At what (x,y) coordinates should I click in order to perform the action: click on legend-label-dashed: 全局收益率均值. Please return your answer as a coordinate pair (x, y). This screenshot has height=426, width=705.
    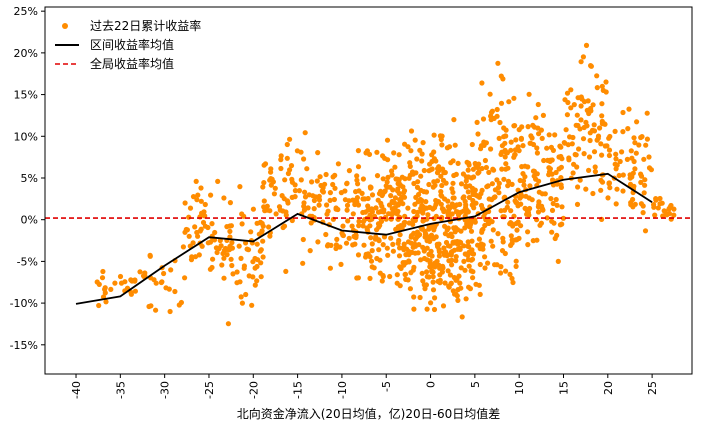
    Looking at the image, I should click on (132, 63).